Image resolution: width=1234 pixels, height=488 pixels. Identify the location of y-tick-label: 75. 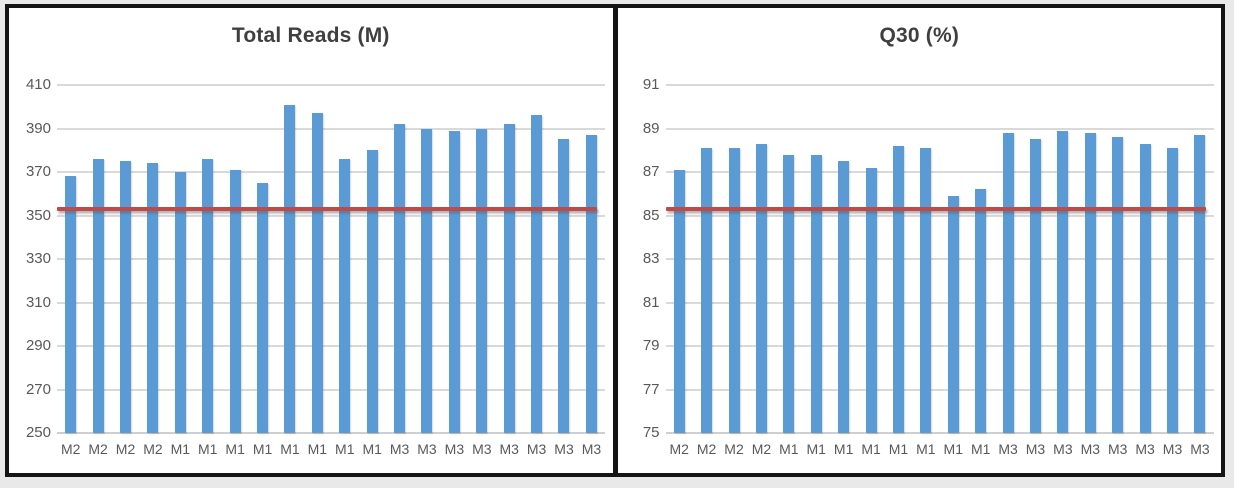
(651, 432).